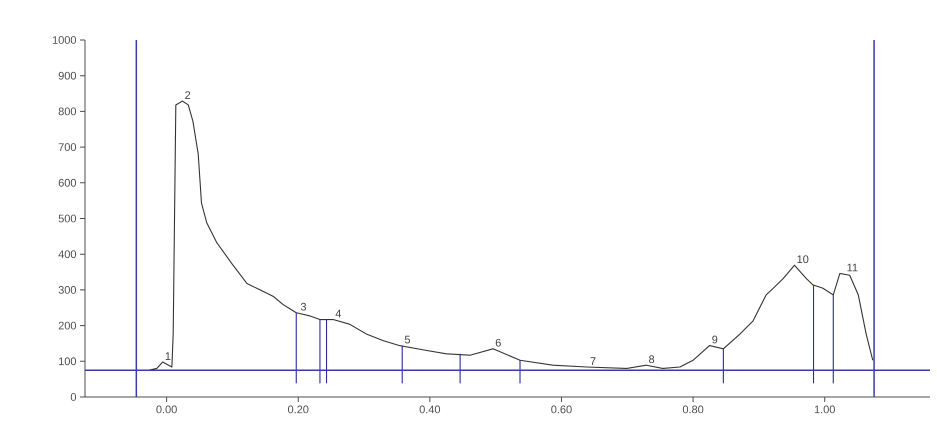  Describe the element at coordinates (430, 410) in the screenshot. I see `x-tick-label: 0.40` at that location.